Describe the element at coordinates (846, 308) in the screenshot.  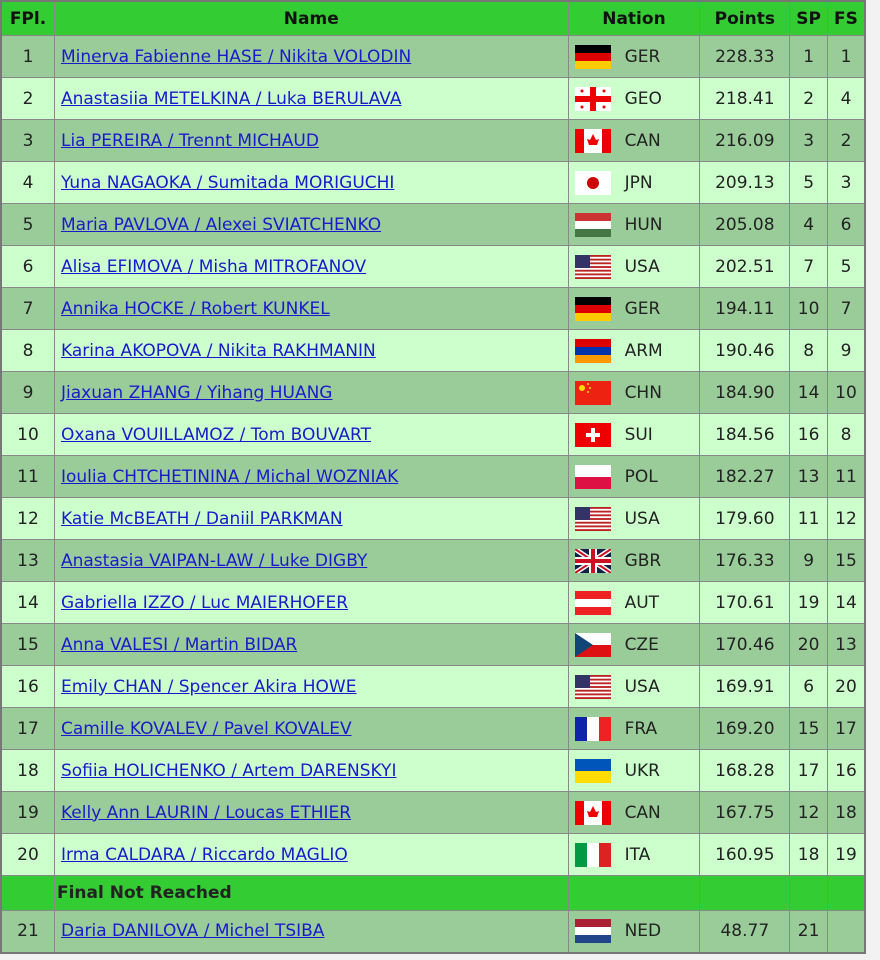
I see `fs-place: 7` at that location.